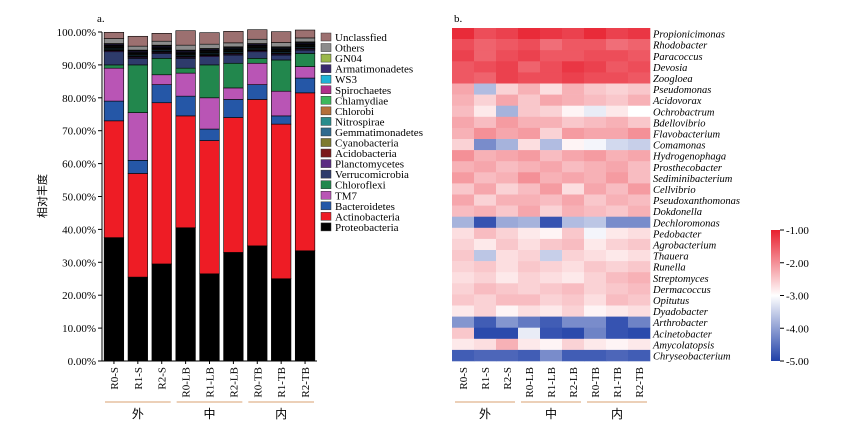 The image size is (843, 427). What do you see at coordinates (367, 144) in the screenshot?
I see `legend-label: Cyanobacteria` at bounding box center [367, 144].